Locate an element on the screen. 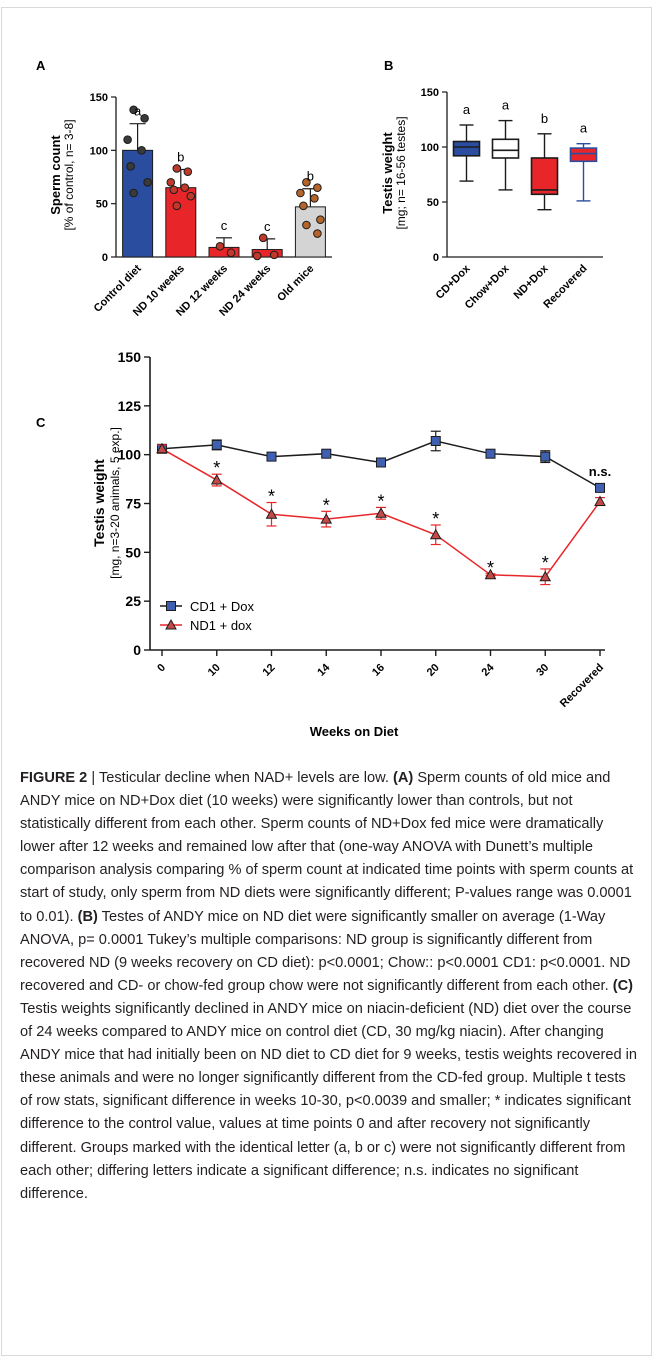 Image resolution: width=654 pixels, height=1359 pixels. panel-b-ylabel-sub: [mg; n= 16-56 testes] is located at coordinates (401, 172).